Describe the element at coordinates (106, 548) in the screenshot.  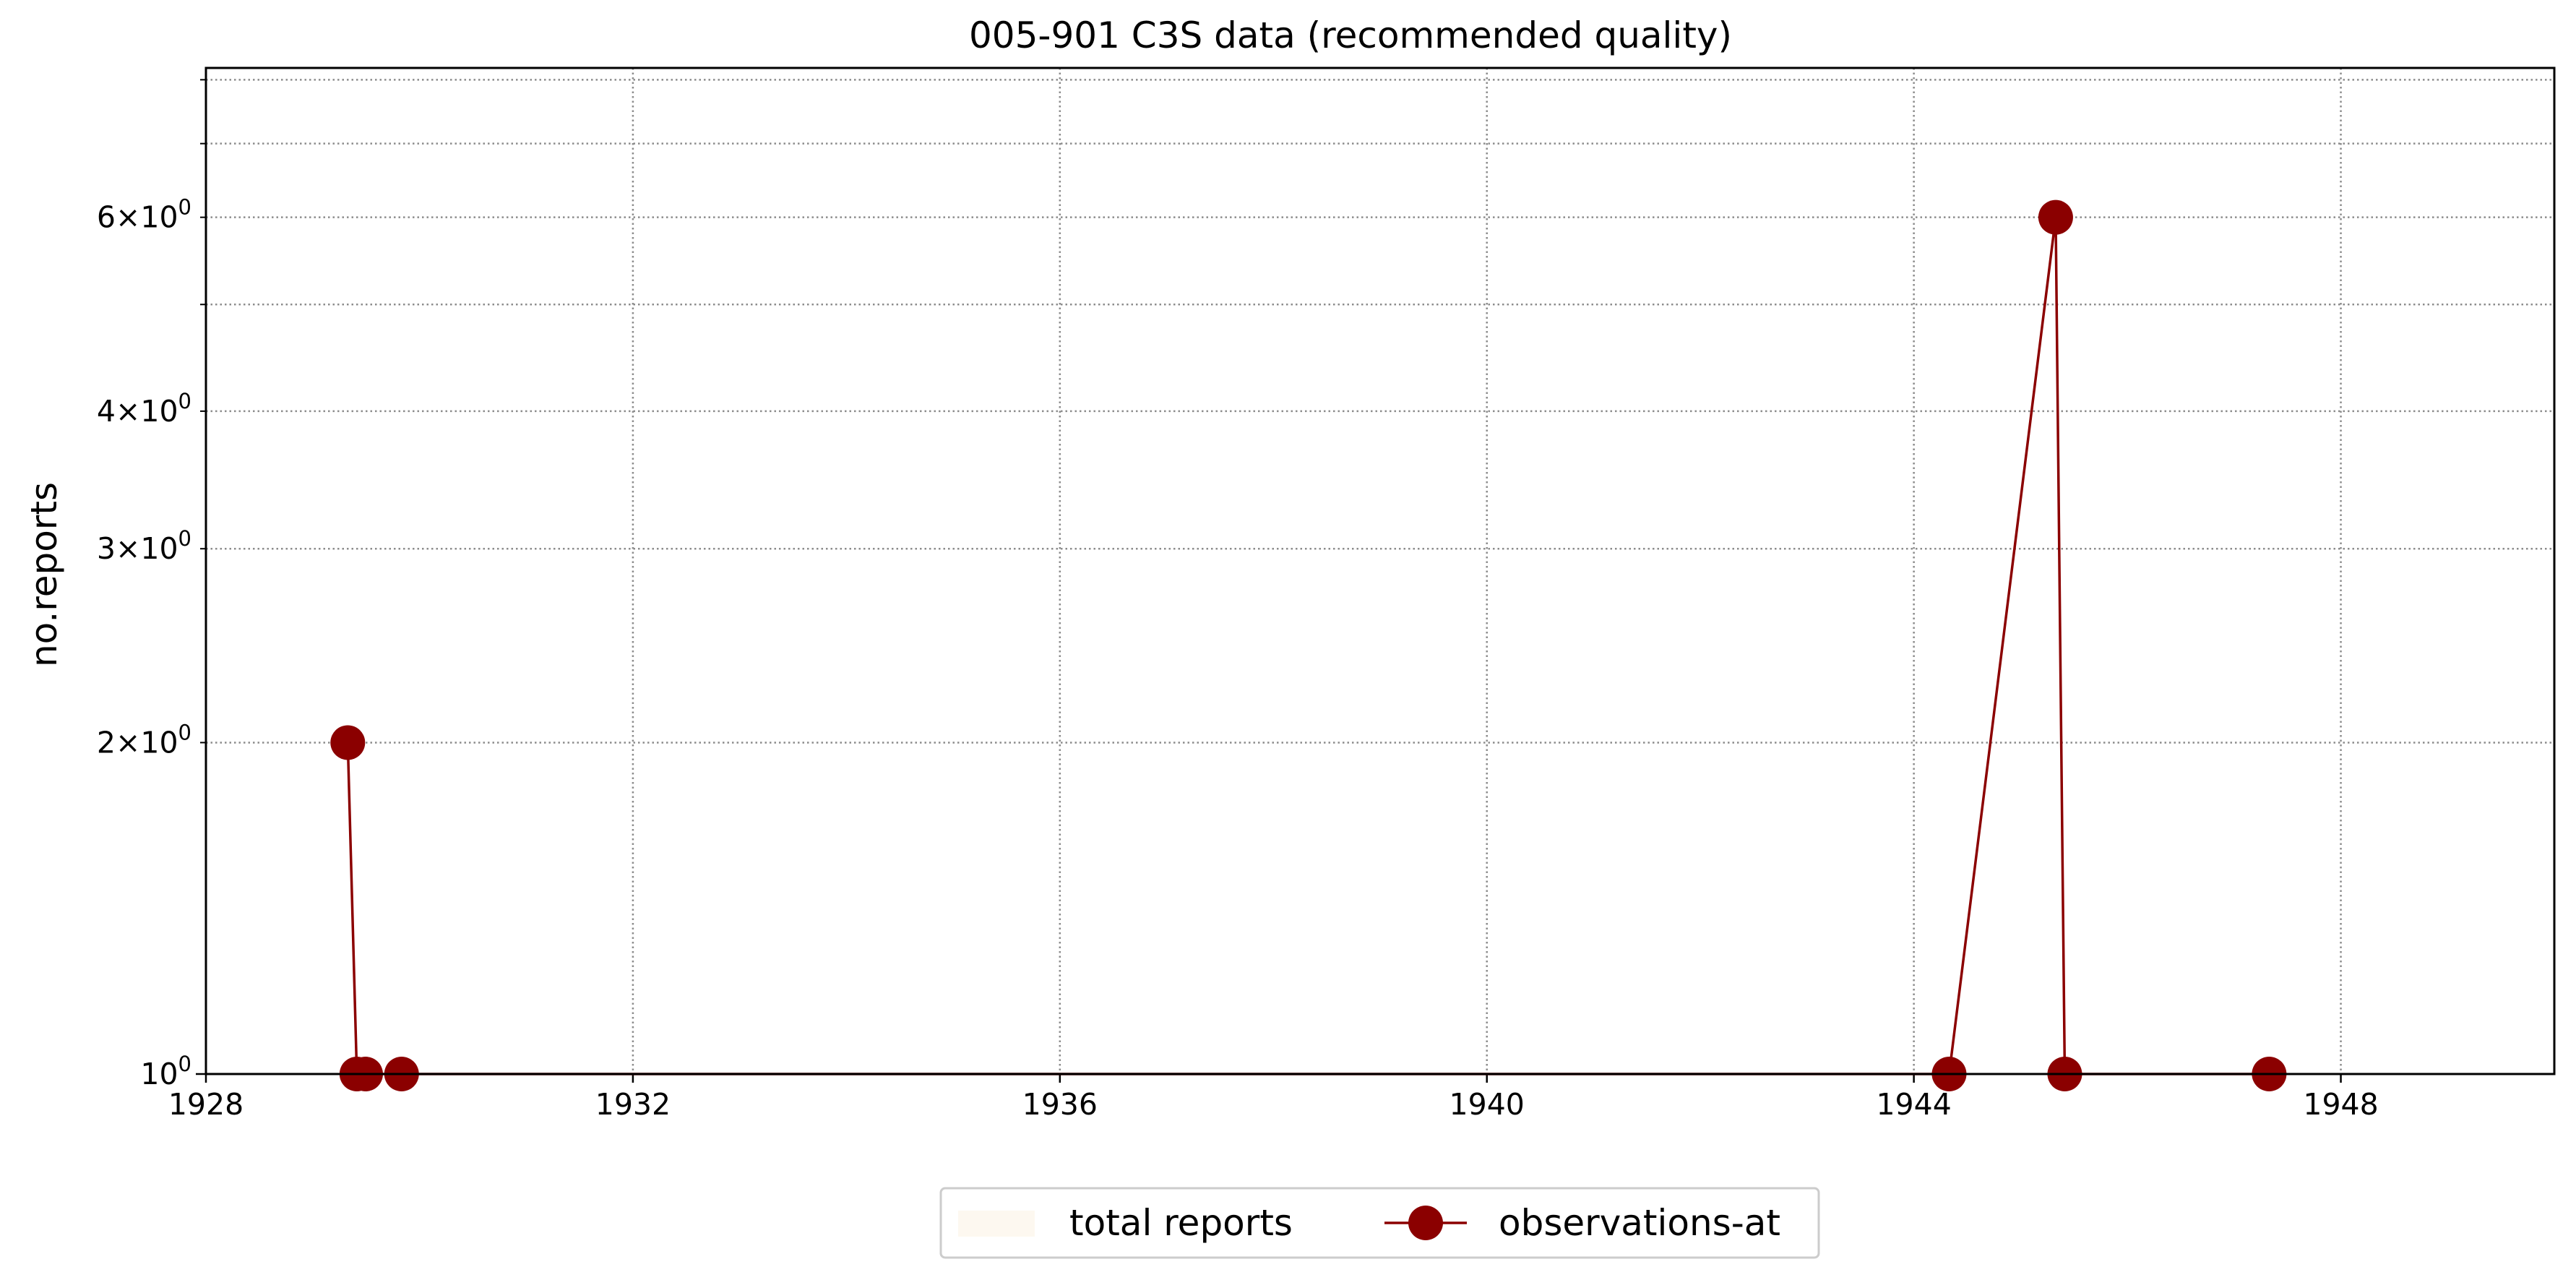
I see `y-tick-mantissa: 3` at that location.